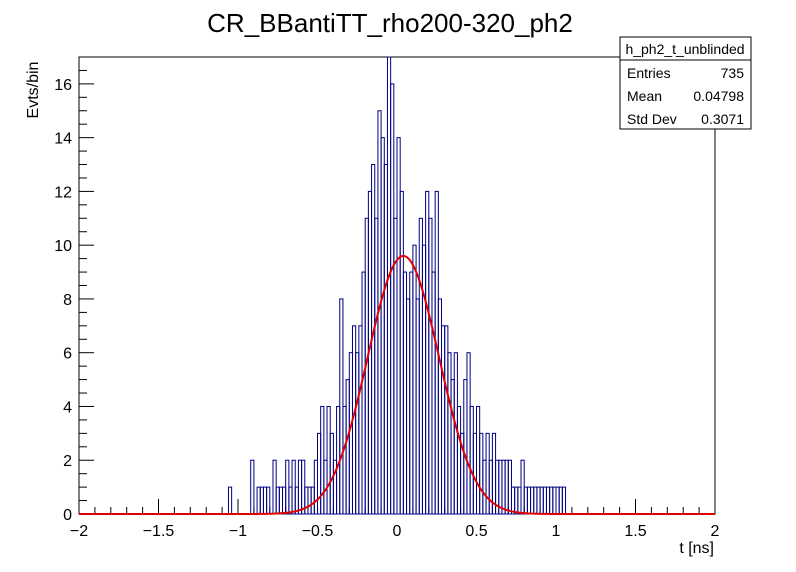  Describe the element at coordinates (715, 531) in the screenshot. I see `x-tick-label: 2` at that location.